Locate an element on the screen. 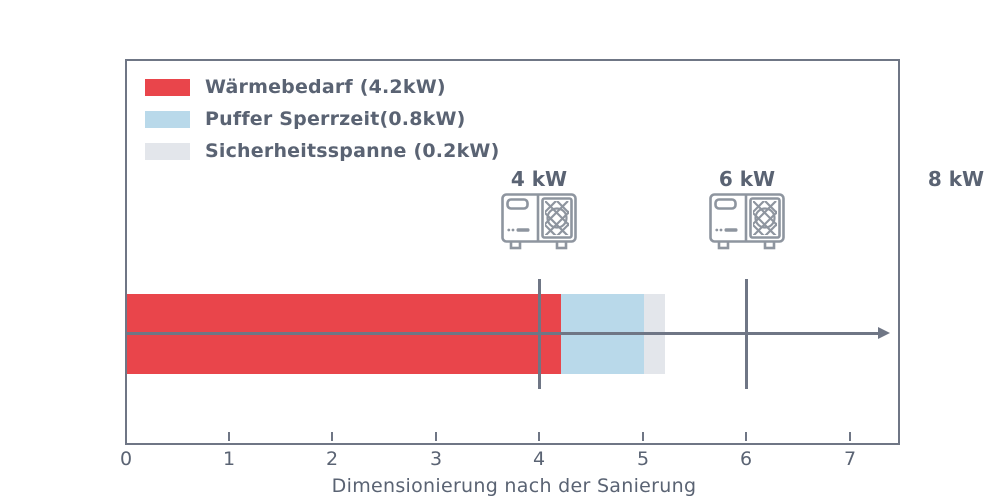 The height and width of the screenshot is (500, 1000). legend-item-puffer-sperrzeit: Puffer Sperrzeit(0.8kW) is located at coordinates (322, 119).